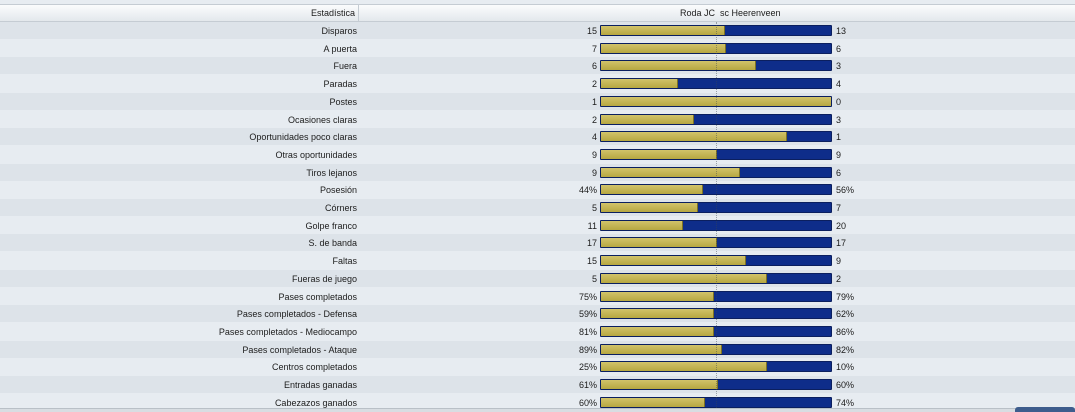 This screenshot has width=1075, height=412. I want to click on header-stat-column: Estadística, so click(179, 13).